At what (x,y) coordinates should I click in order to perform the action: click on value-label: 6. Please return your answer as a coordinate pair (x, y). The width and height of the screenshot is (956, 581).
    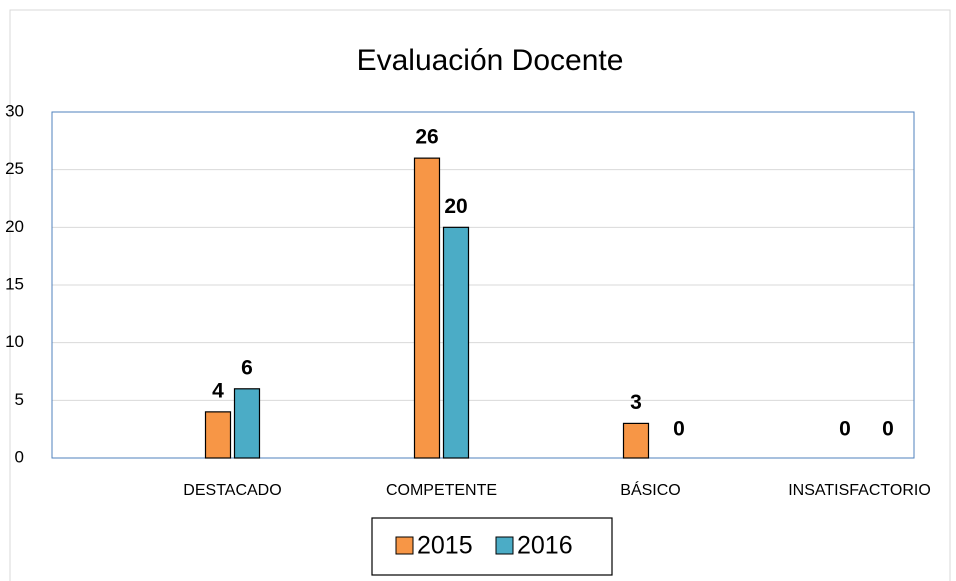
    Looking at the image, I should click on (247, 367).